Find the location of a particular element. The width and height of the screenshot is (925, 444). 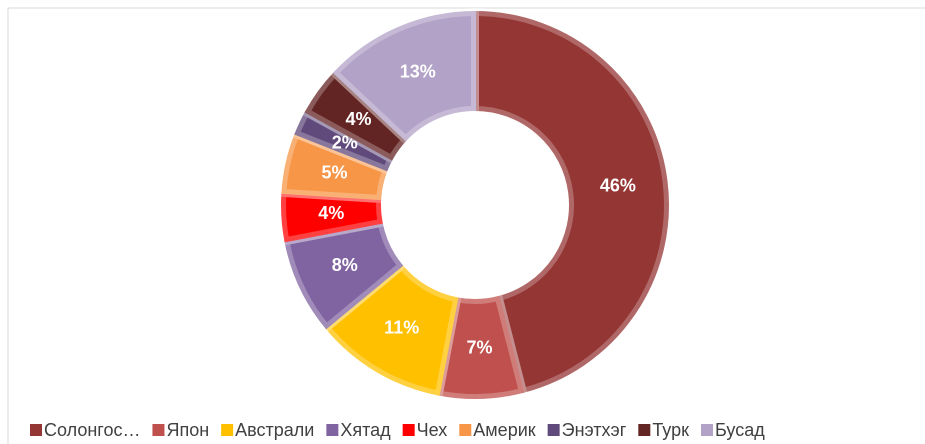

legend-label: Турк is located at coordinates (670, 430).